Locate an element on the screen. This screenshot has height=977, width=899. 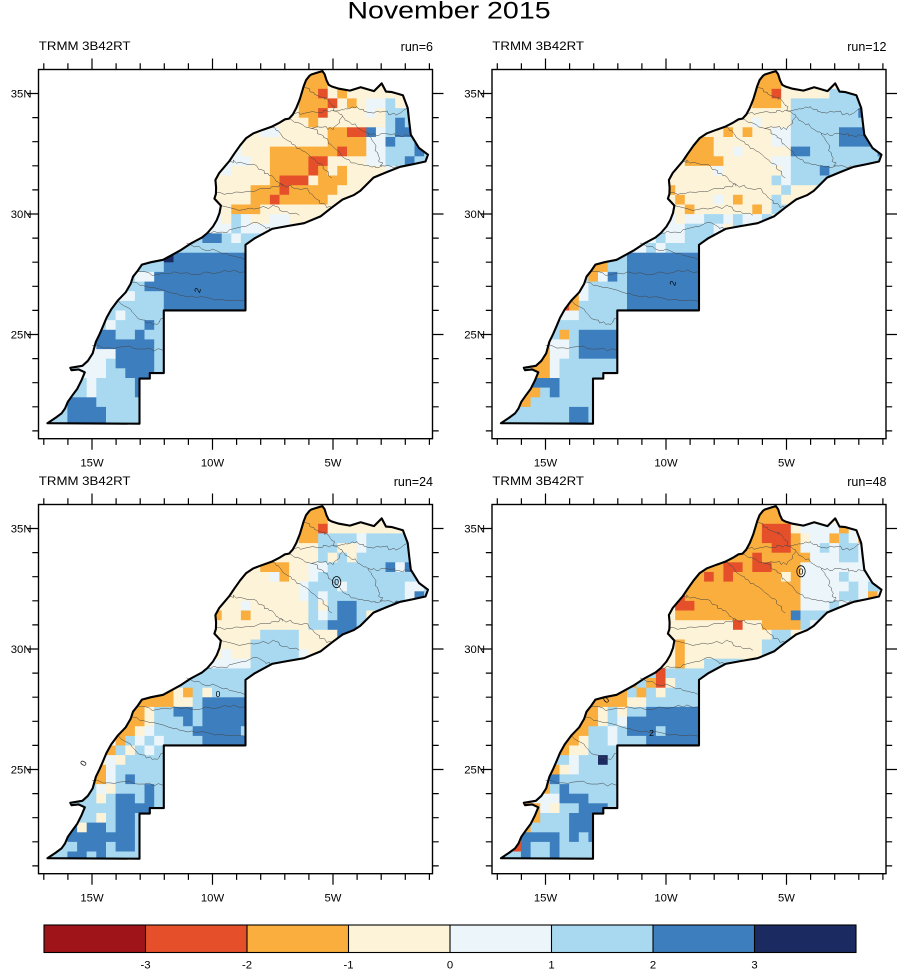
svg-text: 3 is located at coordinates (754, 966).